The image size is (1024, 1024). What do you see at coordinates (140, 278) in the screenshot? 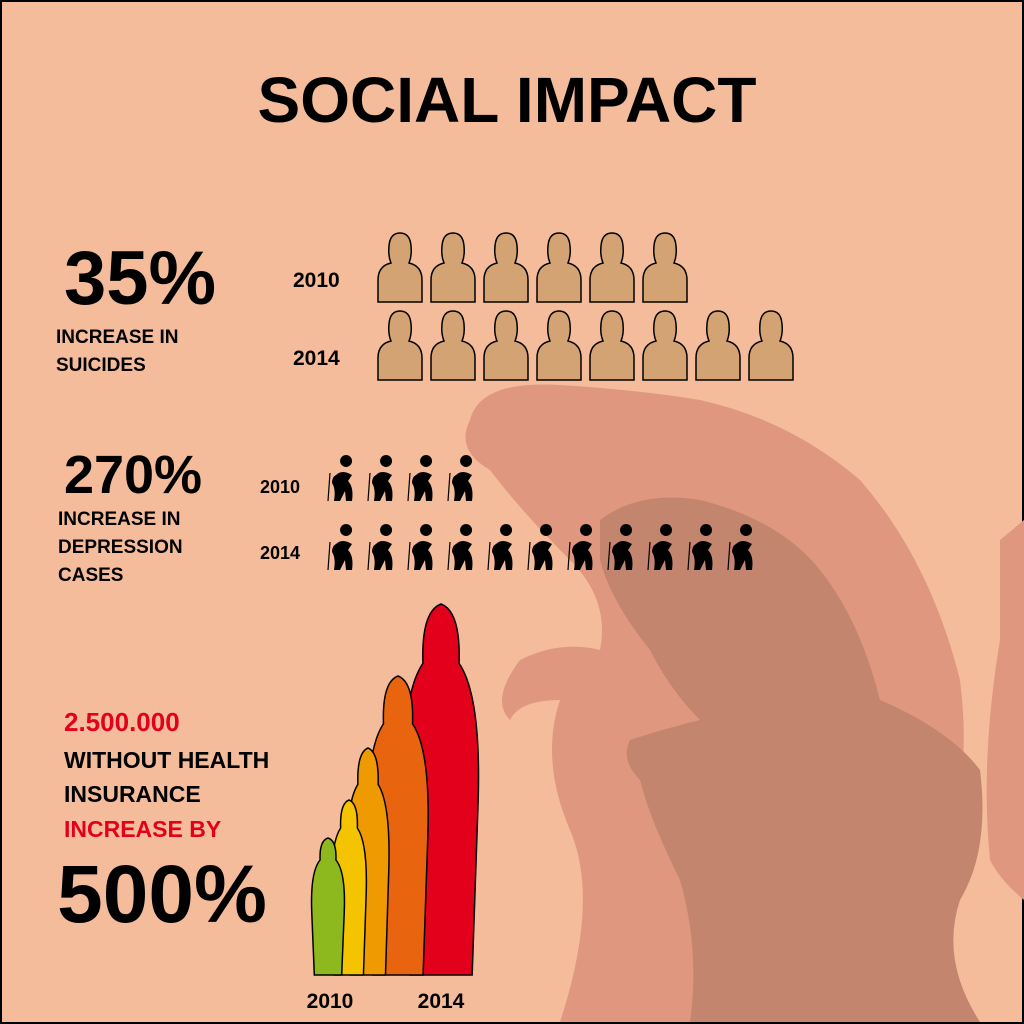
I see `stat: 35%` at bounding box center [140, 278].